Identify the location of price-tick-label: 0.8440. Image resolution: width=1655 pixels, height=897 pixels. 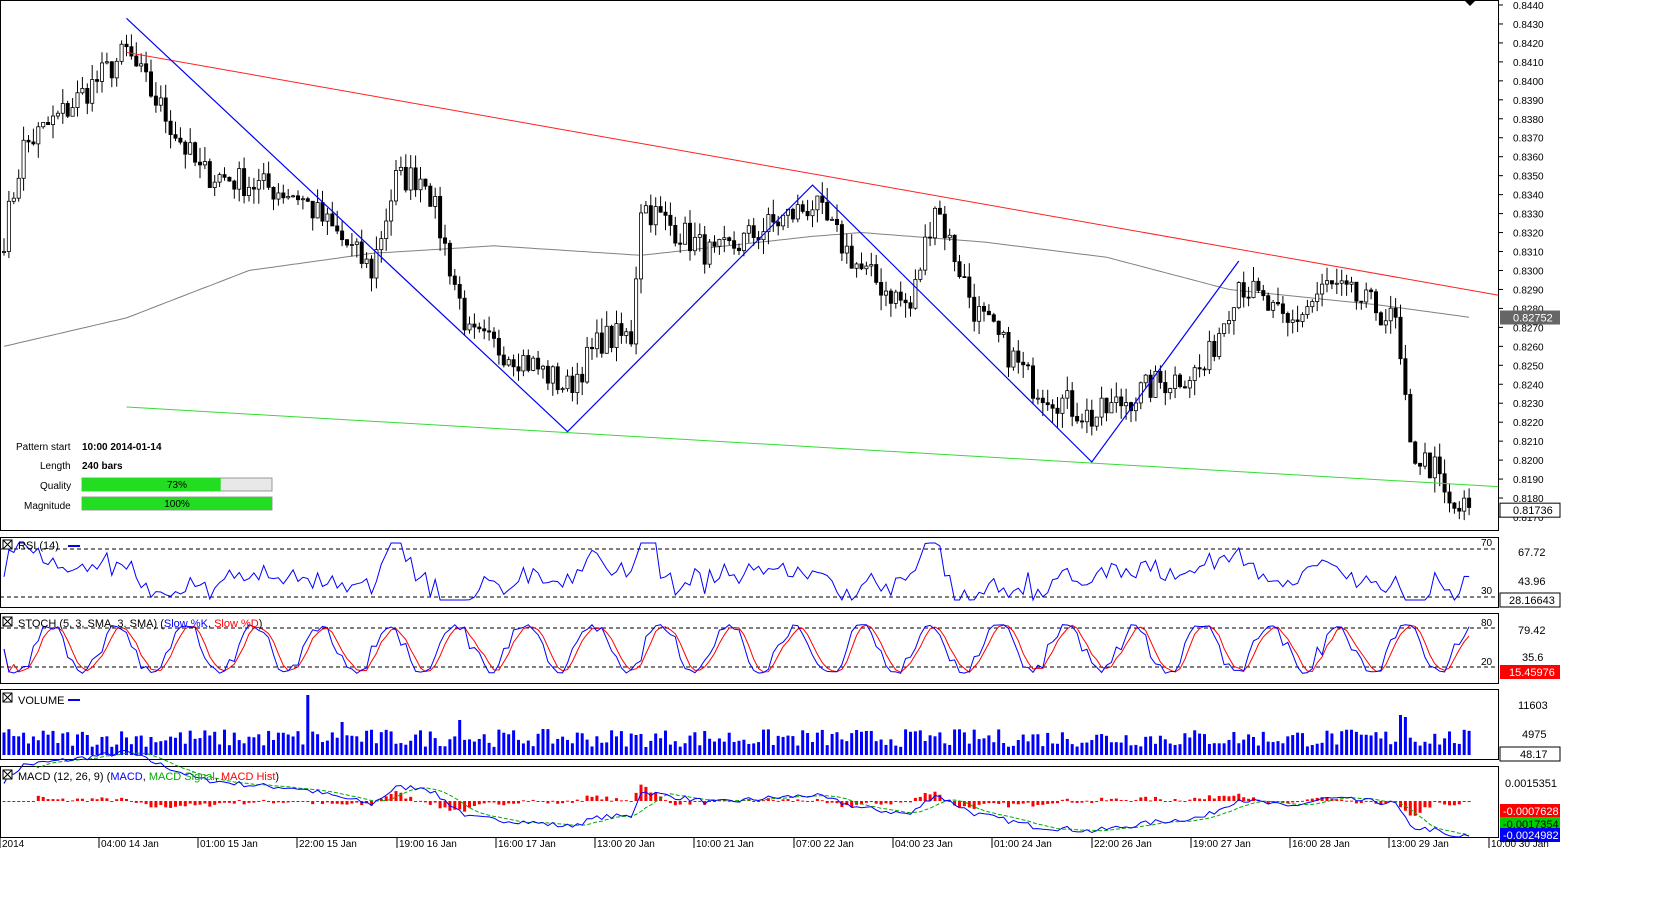
(1528, 6).